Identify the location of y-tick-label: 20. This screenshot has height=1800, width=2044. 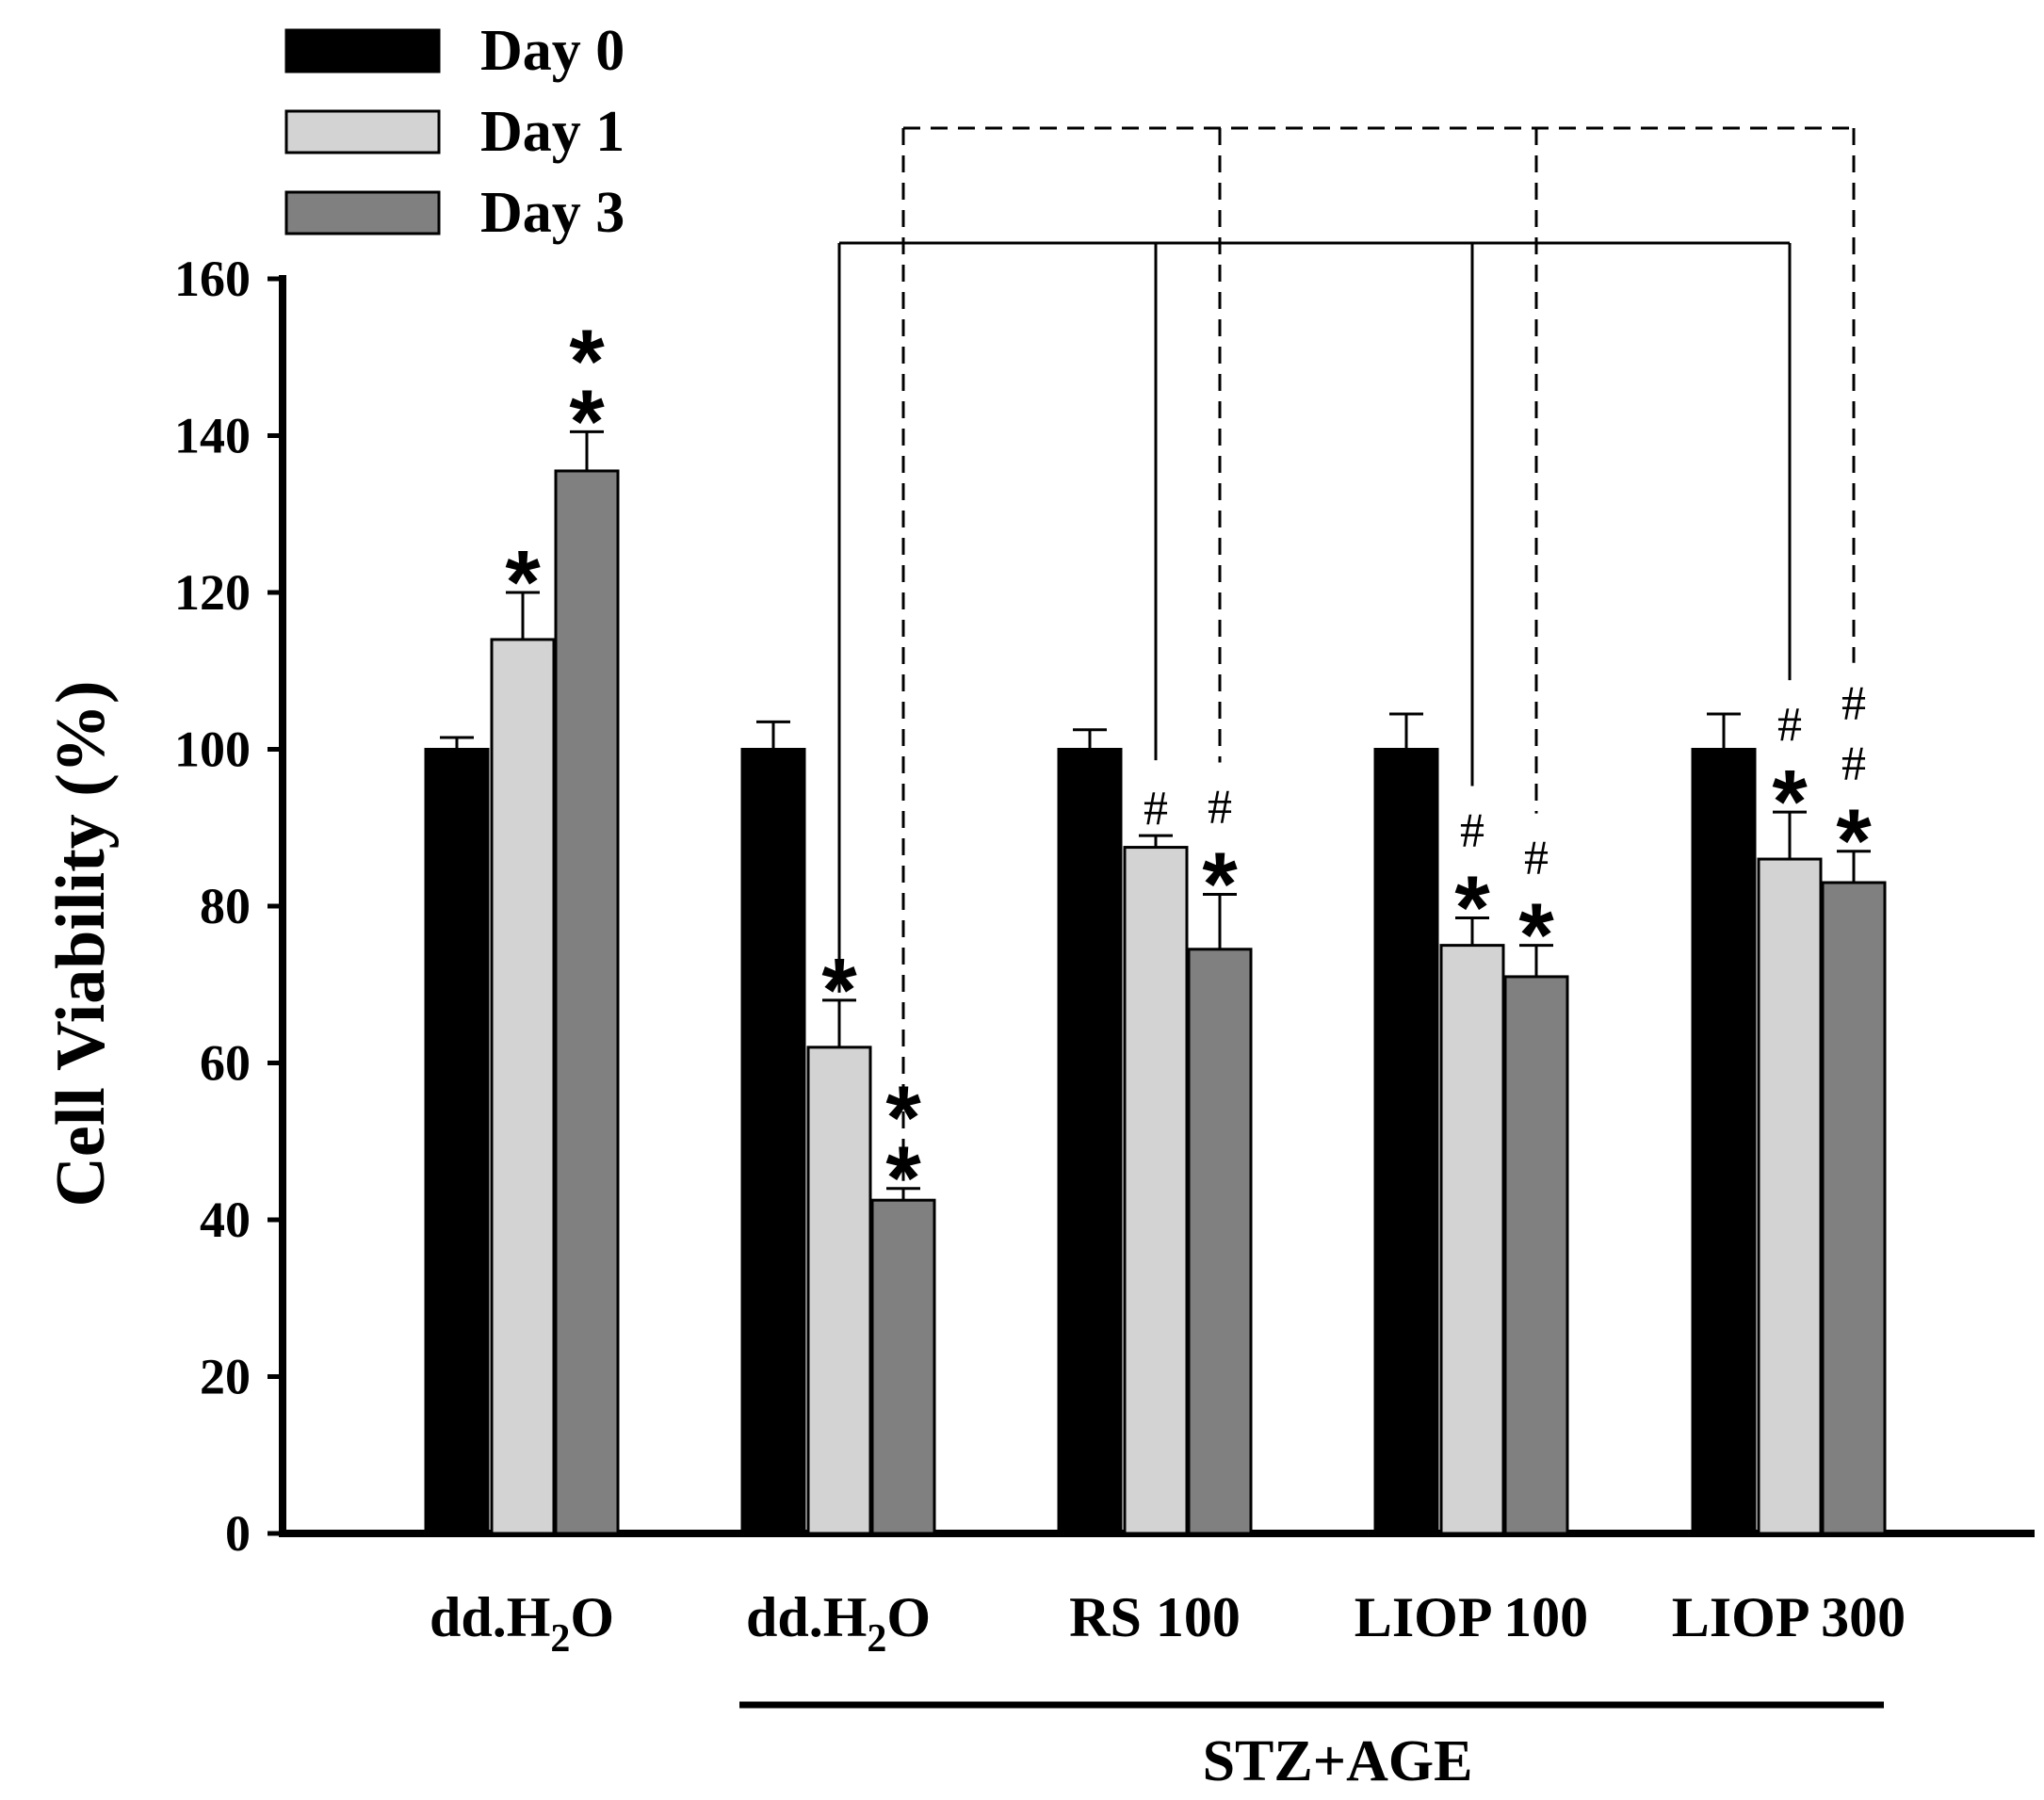
(225, 1377).